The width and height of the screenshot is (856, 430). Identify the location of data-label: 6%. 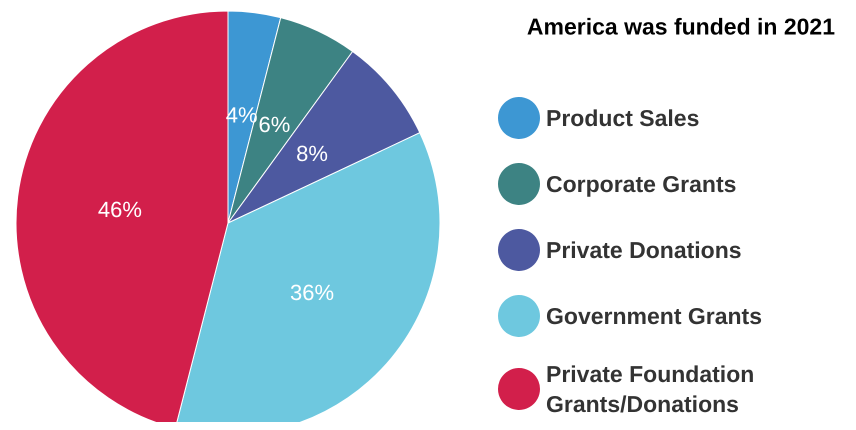
(274, 124).